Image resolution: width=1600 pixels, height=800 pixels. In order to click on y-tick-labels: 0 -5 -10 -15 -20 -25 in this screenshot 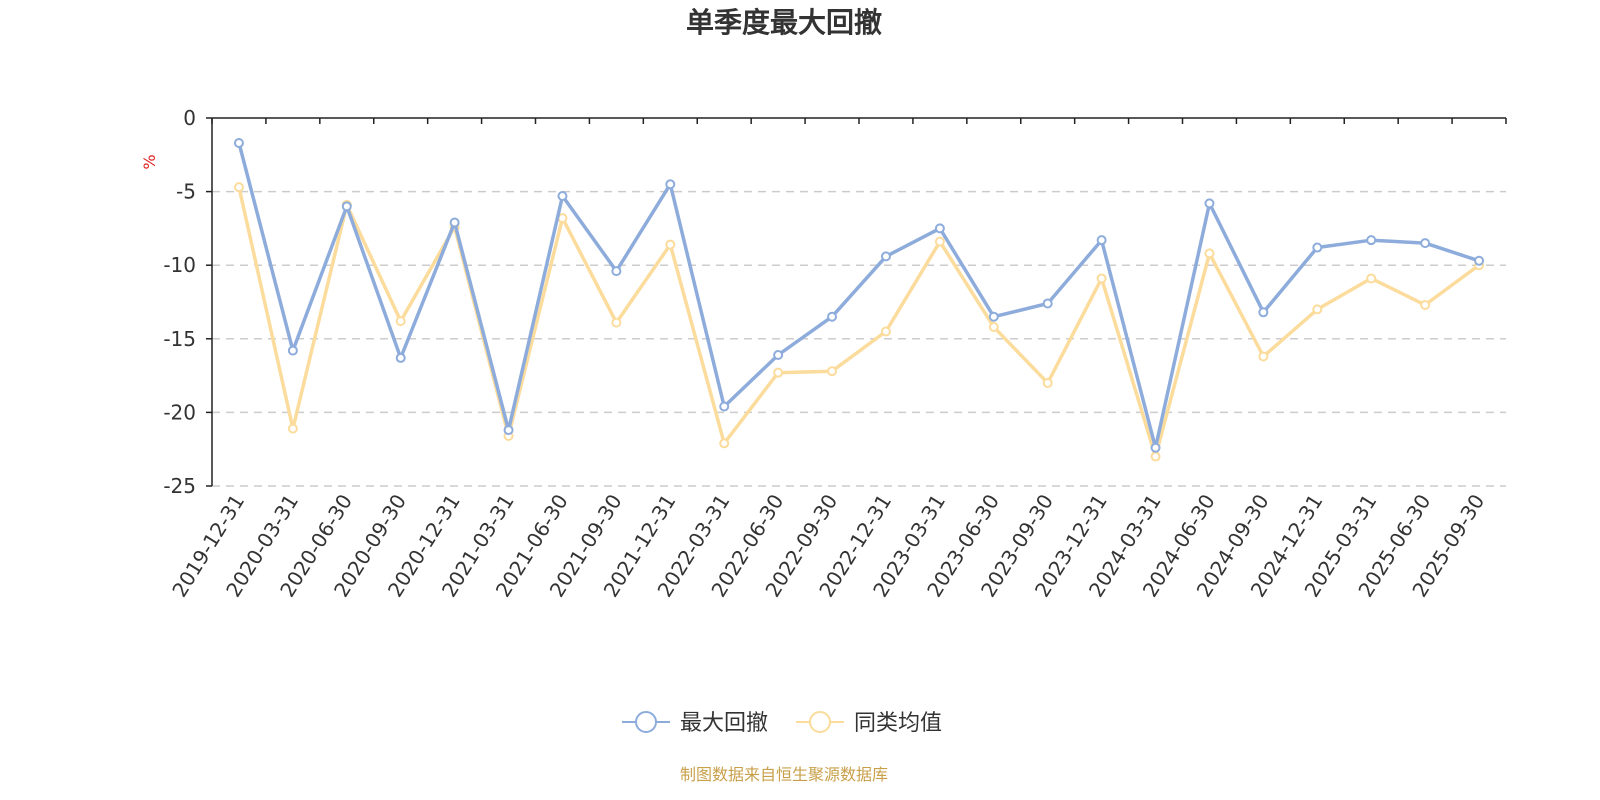, I will do `click(179, 302)`.